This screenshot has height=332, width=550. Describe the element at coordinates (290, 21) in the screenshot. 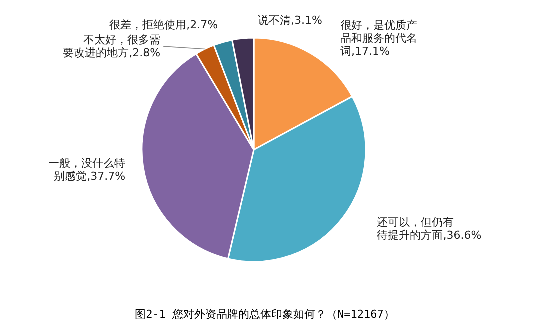

I see `slice-label: 说不清,3.1%` at that location.